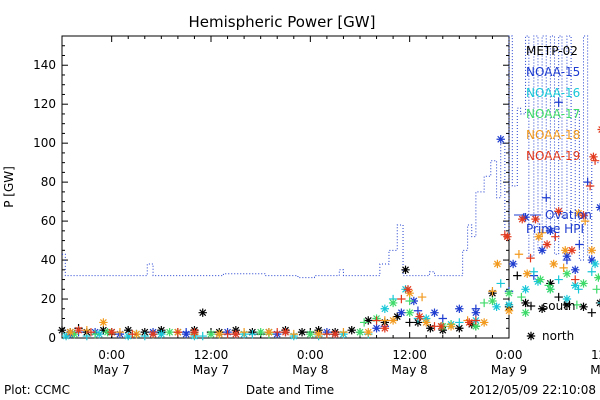  Describe the element at coordinates (37, 390) in the screenshot. I see `footer-credit: Plot: CCMC` at that location.